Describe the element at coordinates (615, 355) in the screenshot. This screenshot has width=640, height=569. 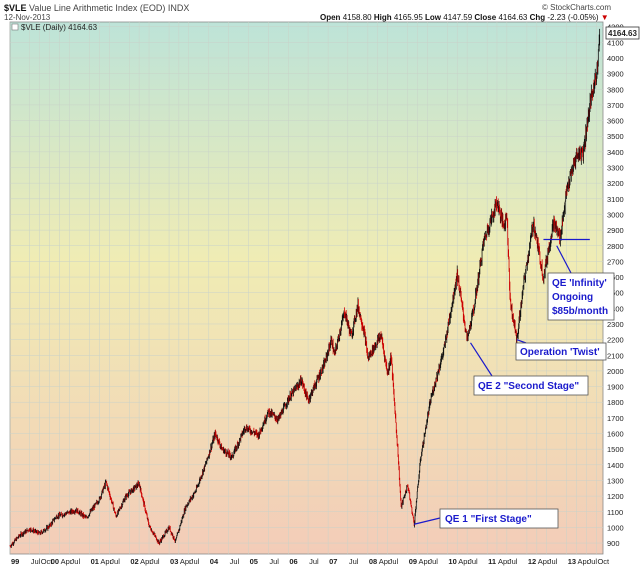
I see `y-tick-label: 2100` at that location.